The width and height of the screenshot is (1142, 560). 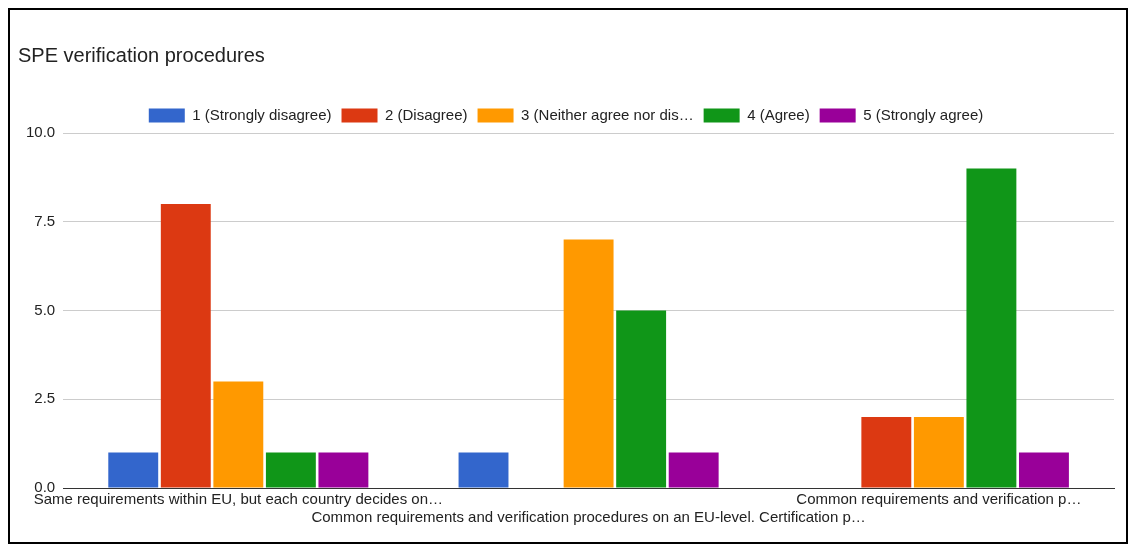 I want to click on chart-title: SPE verification procedures, so click(x=141, y=54).